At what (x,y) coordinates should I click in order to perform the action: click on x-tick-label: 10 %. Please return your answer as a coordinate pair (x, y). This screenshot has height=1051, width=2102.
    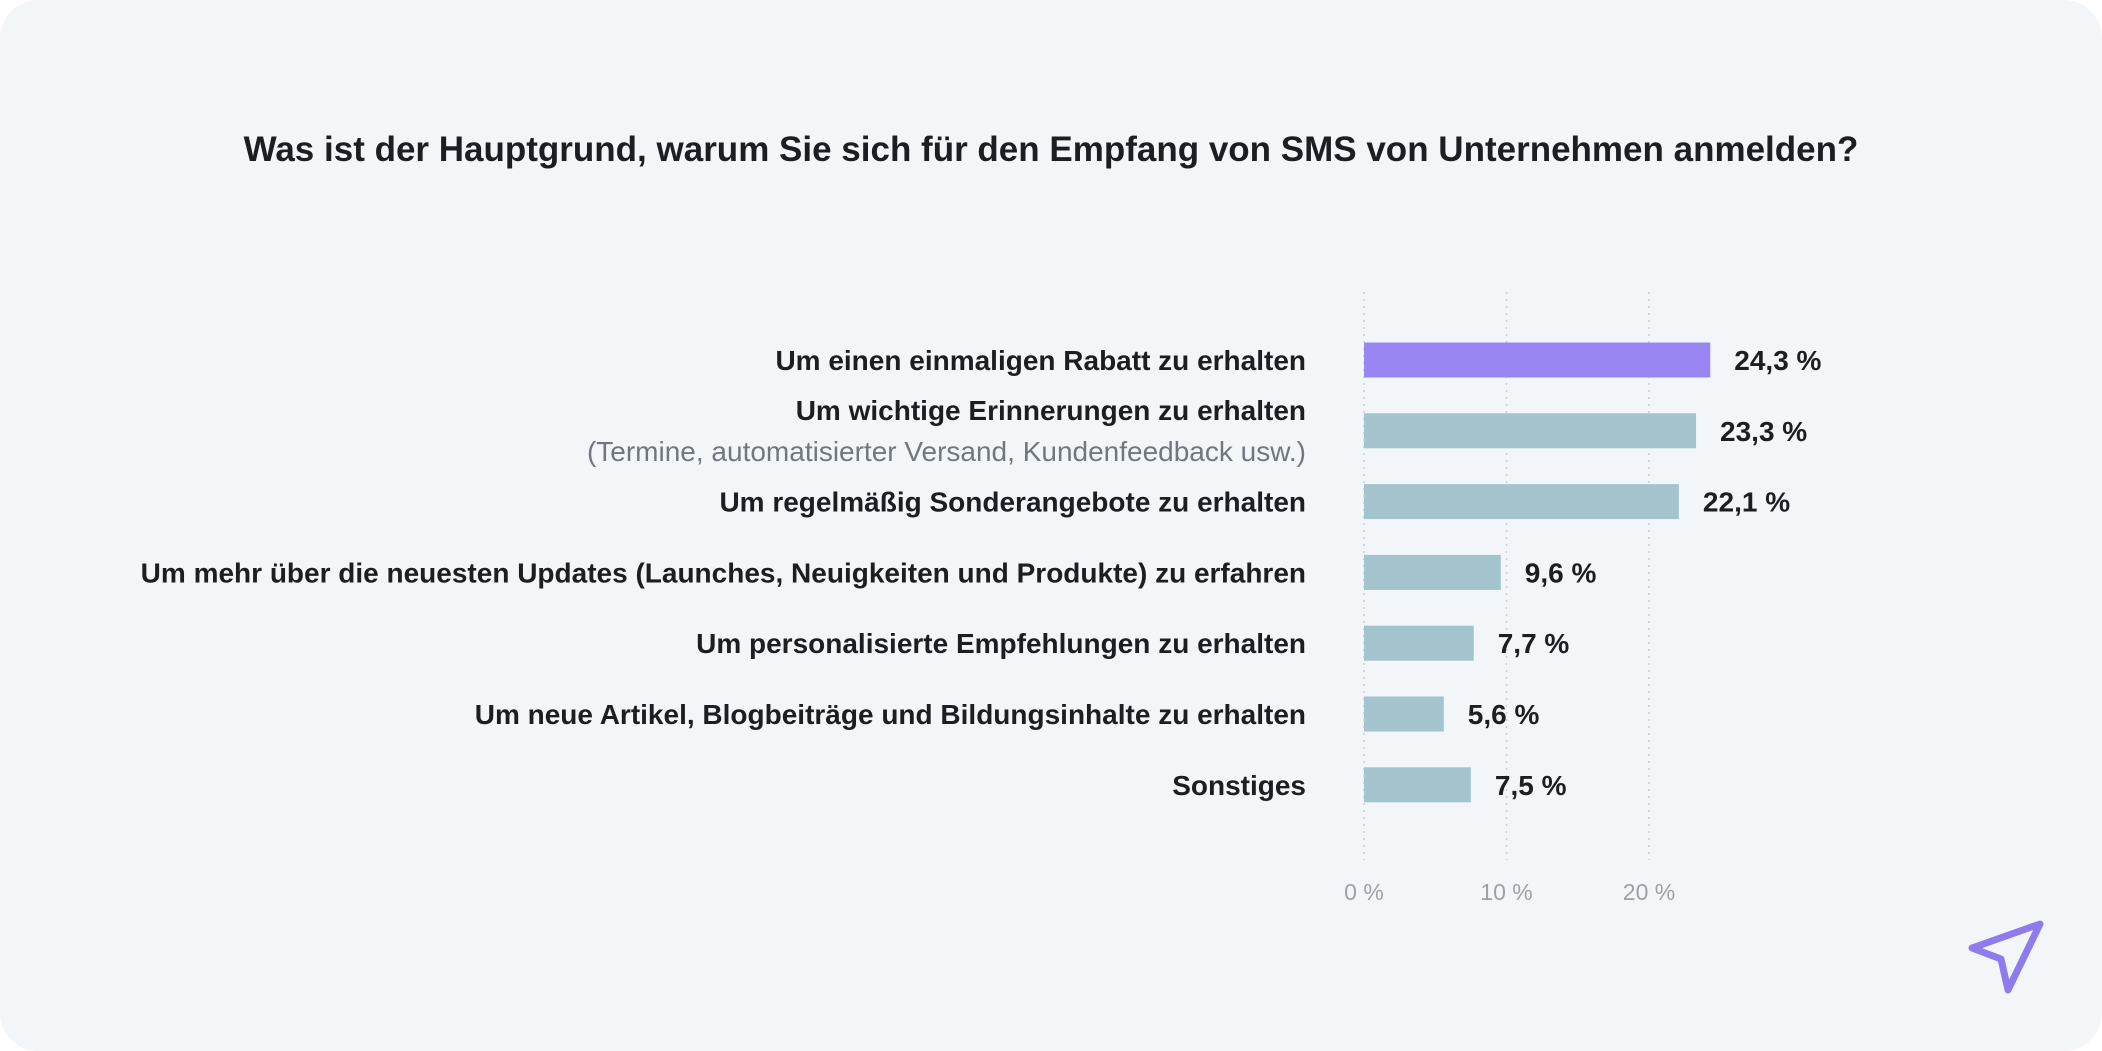
    Looking at the image, I should click on (1506, 892).